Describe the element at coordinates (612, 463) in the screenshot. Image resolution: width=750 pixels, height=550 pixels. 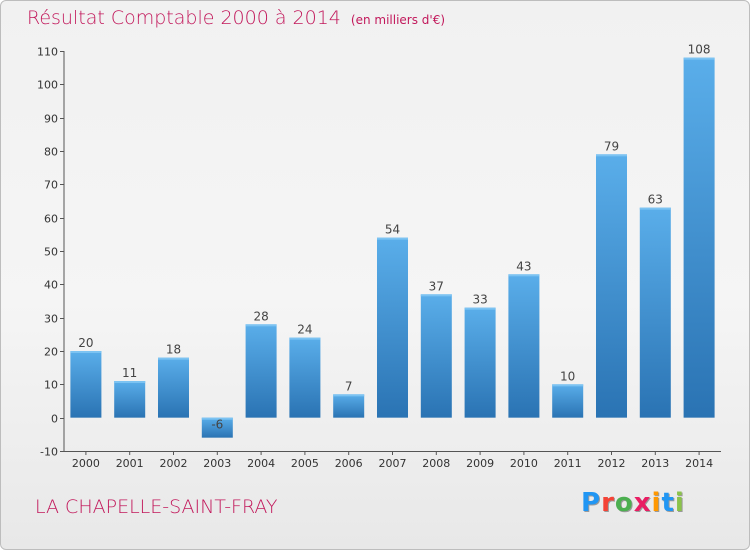
I see `x-tick-label: 2012` at that location.